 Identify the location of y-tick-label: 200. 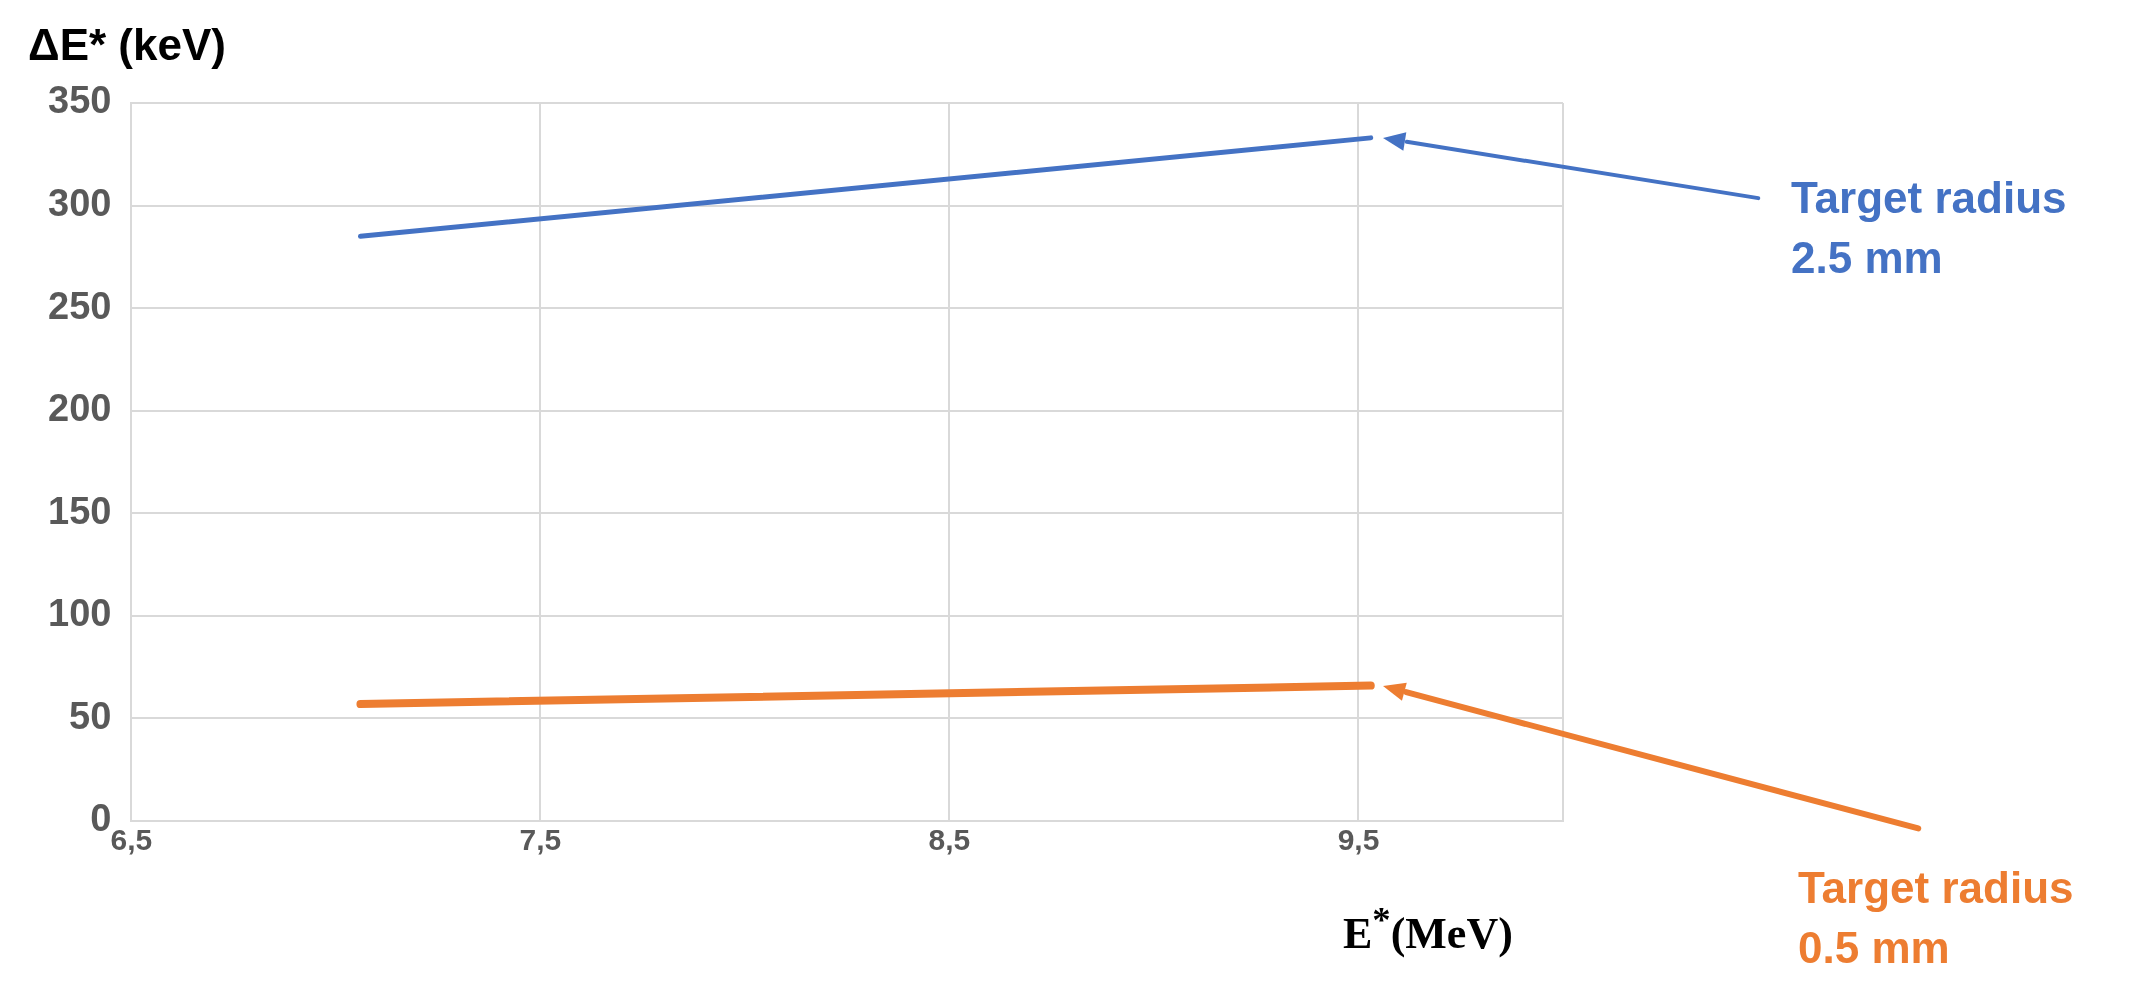
(80, 408).